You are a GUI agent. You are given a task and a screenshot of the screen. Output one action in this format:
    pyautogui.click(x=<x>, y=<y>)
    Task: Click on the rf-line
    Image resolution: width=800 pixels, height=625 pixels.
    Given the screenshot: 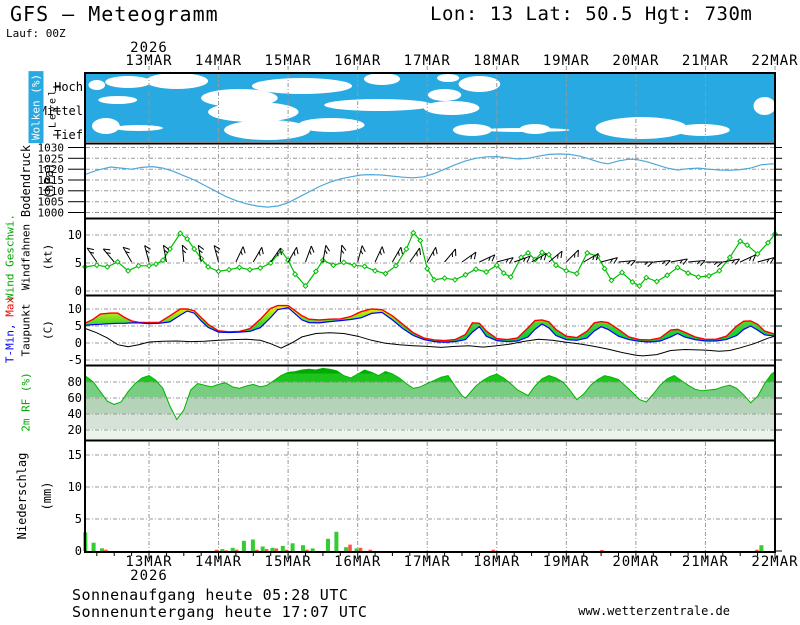 What is the action you would take?
    pyautogui.click(x=430, y=394)
    